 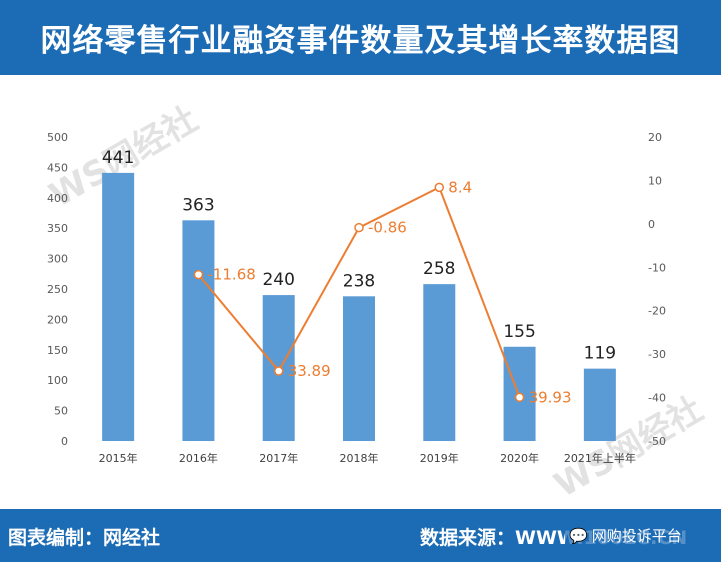 What do you see at coordinates (519, 332) in the screenshot?
I see `bar-data-label: 155` at bounding box center [519, 332].